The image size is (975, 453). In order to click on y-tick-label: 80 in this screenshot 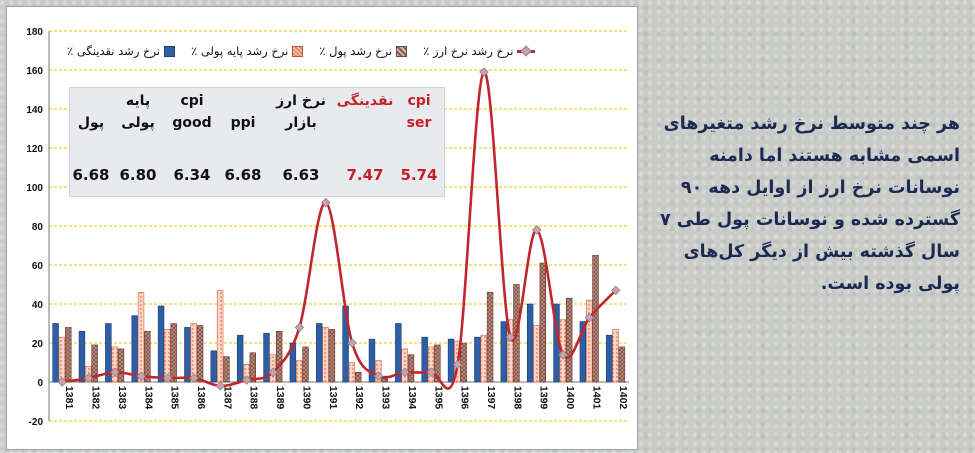, I will do `click(38, 227)`.